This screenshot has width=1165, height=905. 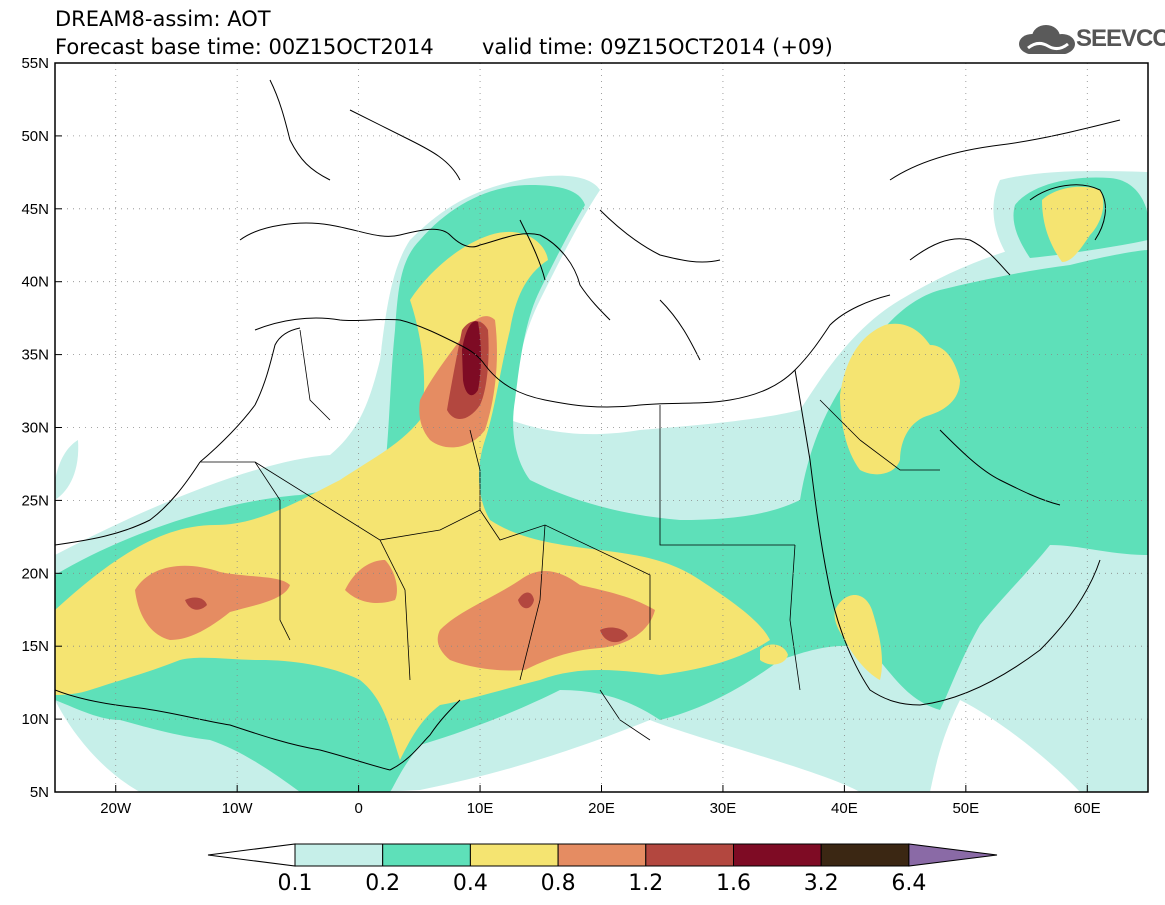 I want to click on colorbar-label: 6.4, so click(x=908, y=883).